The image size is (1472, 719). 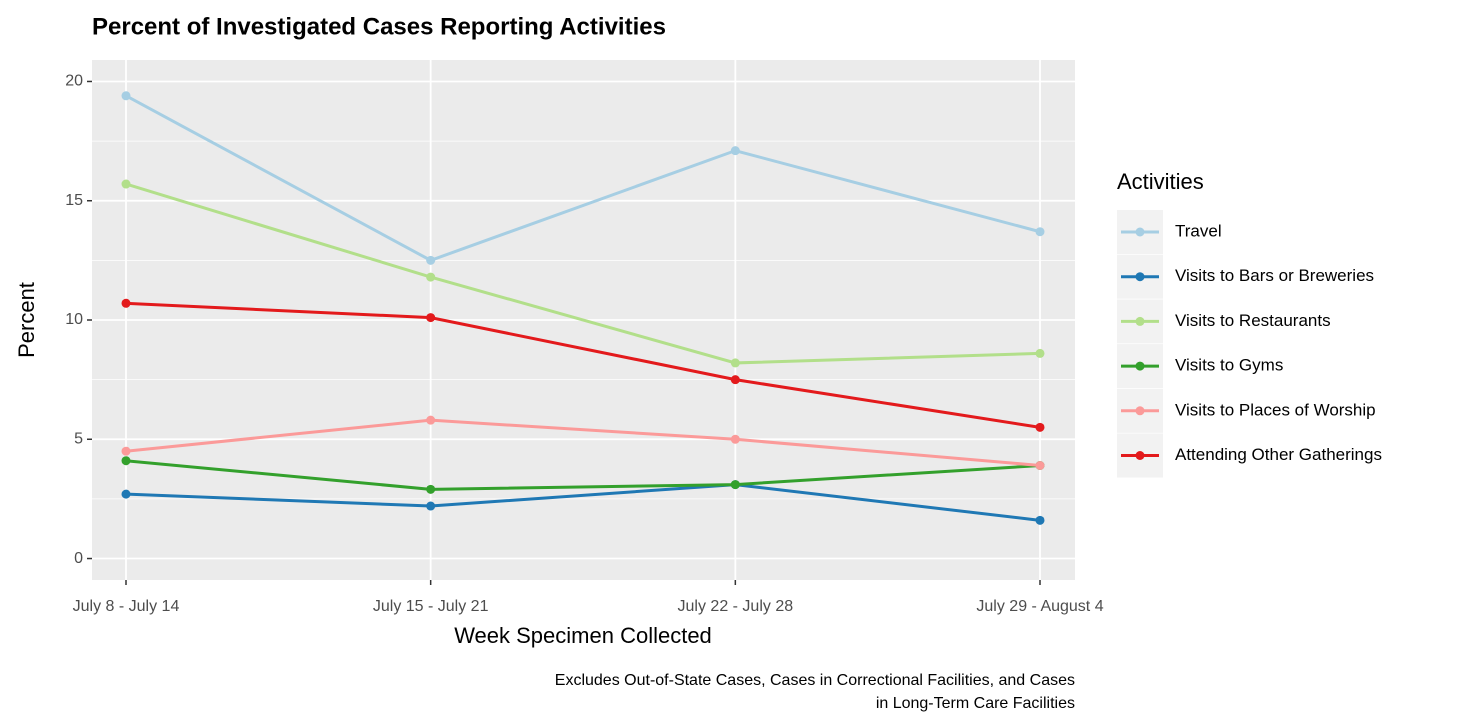 I want to click on legend-label: Visits to Restaurants, so click(x=1253, y=320).